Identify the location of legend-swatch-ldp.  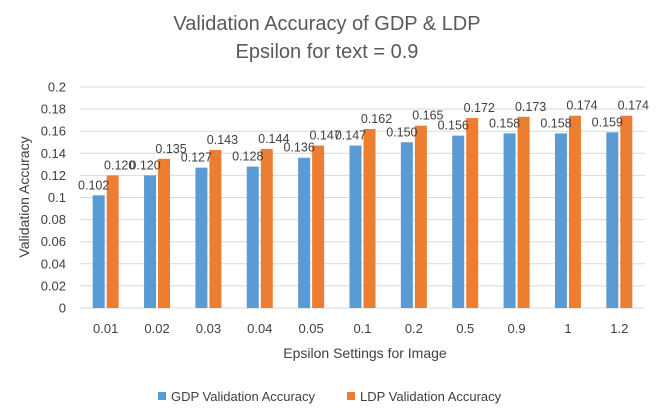
(351, 396).